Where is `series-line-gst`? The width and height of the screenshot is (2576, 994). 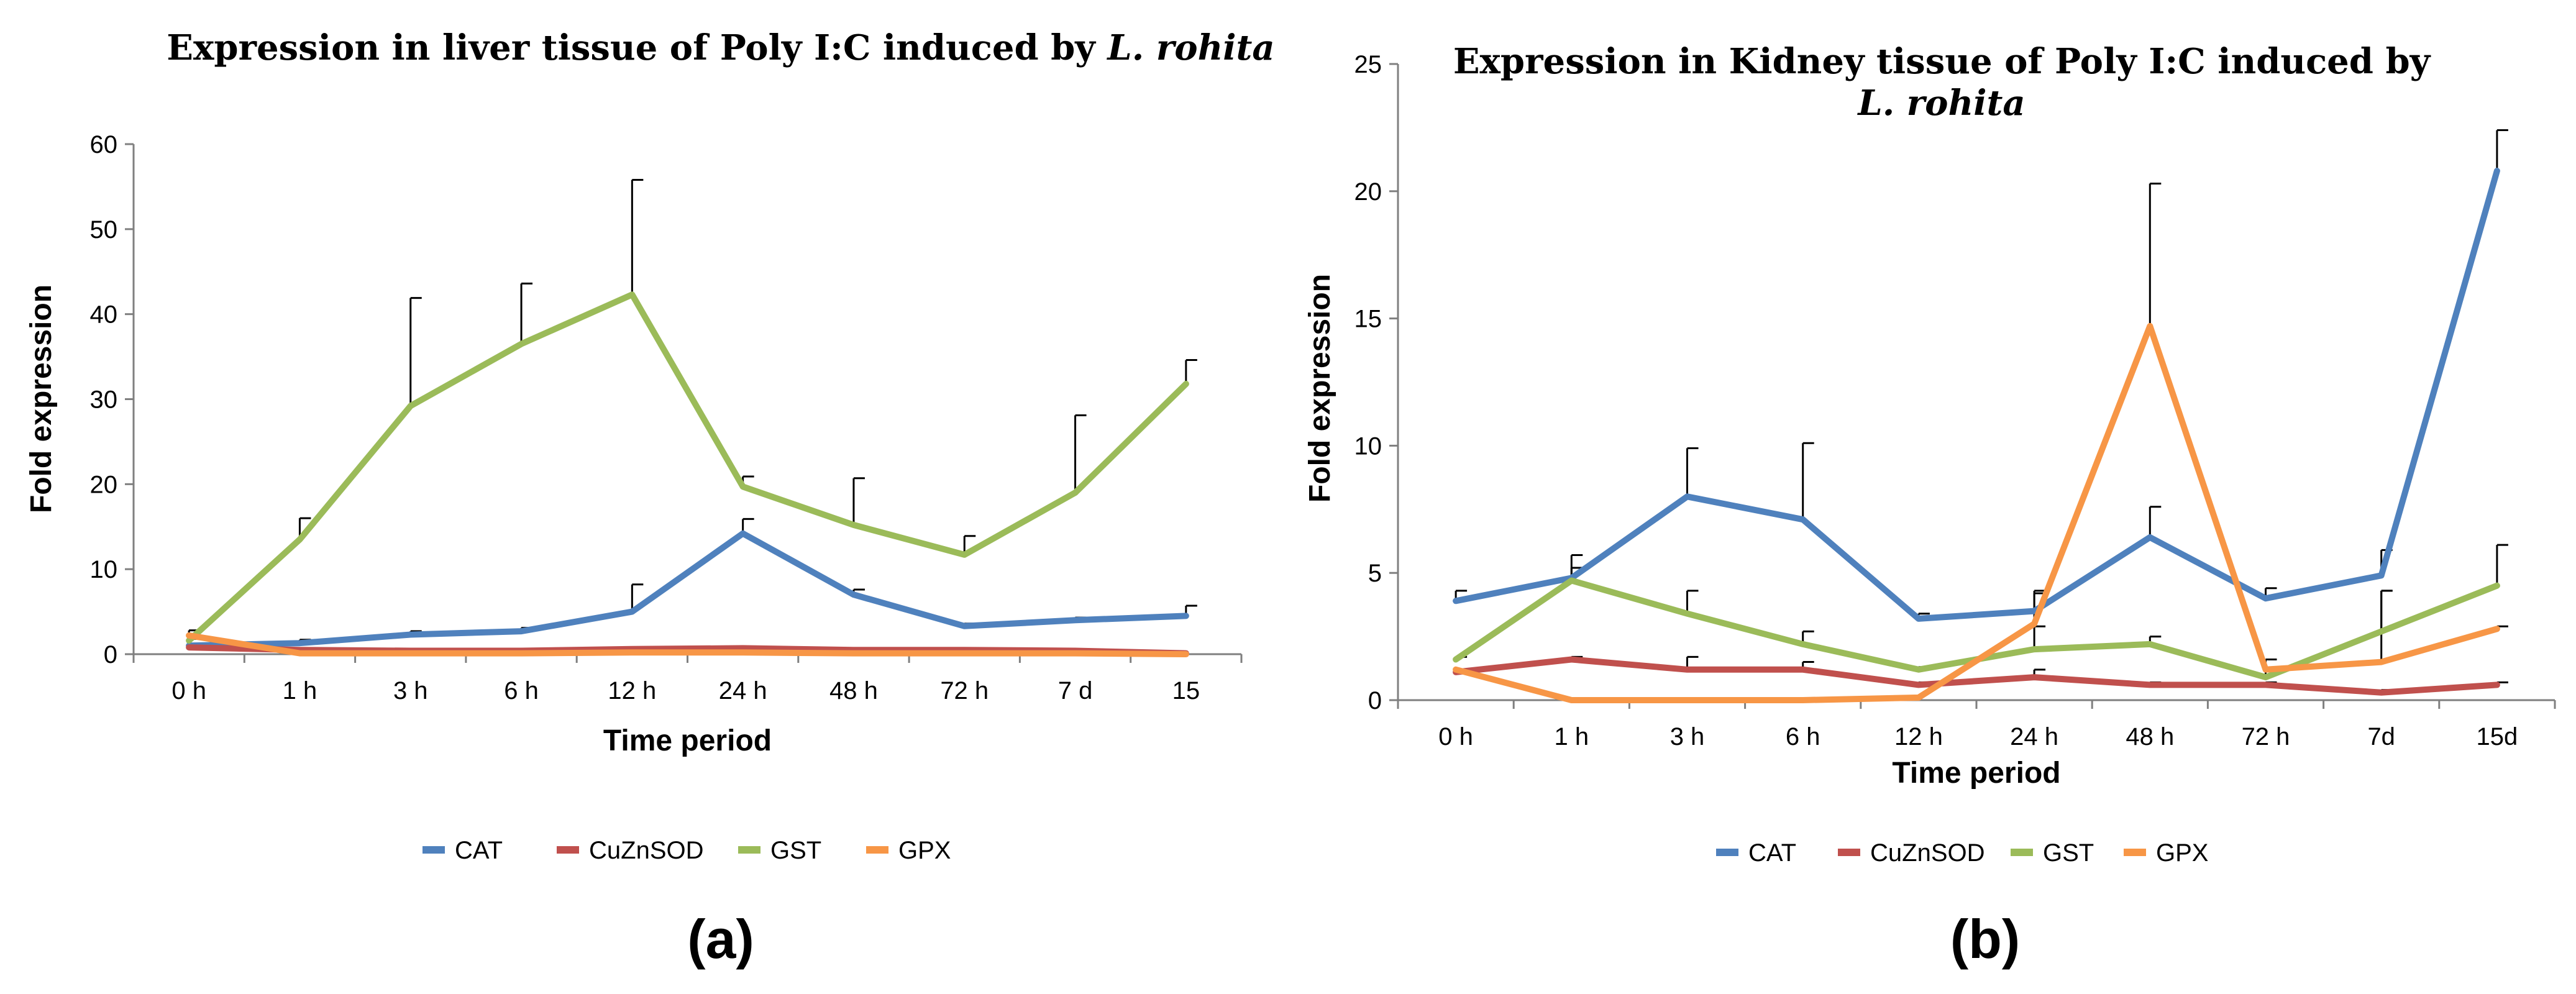
series-line-gst is located at coordinates (687, 467).